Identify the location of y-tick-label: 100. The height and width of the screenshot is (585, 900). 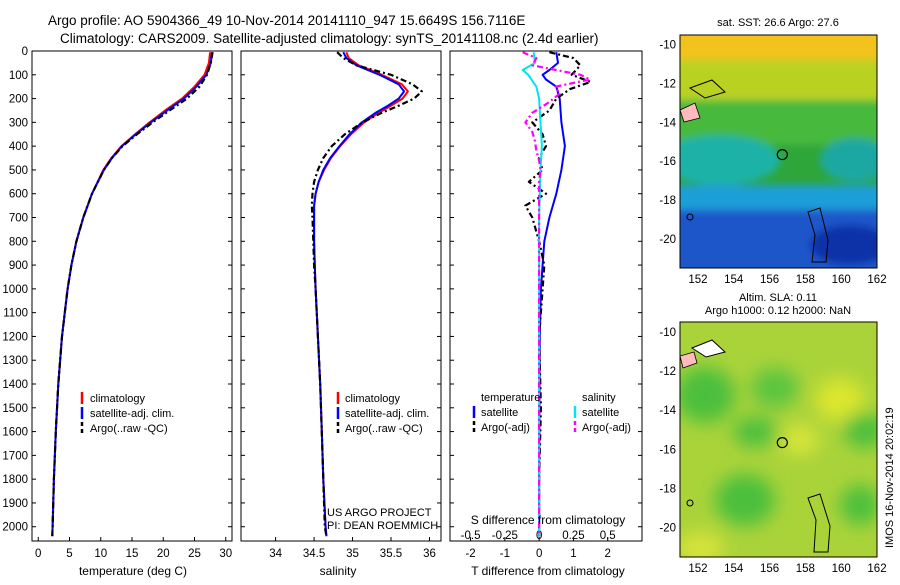
(18, 76).